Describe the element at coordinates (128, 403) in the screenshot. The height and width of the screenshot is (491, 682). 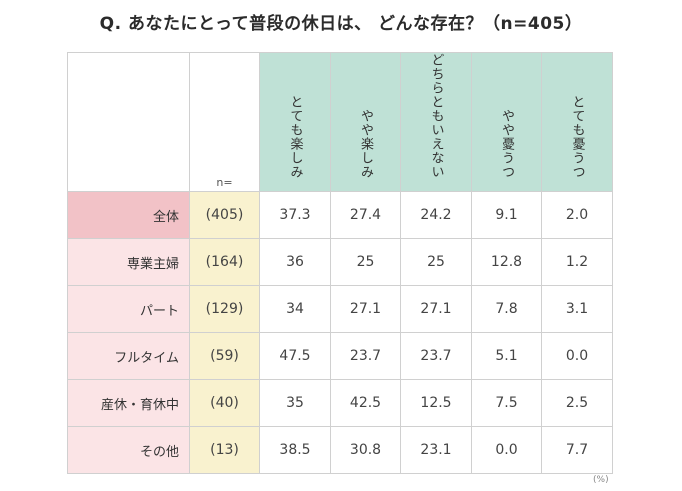
I see `row-label: 産休・育休中` at that location.